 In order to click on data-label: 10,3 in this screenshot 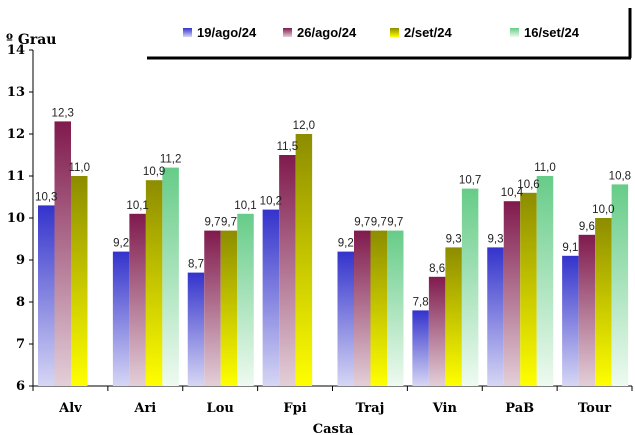, I will do `click(46, 197)`.